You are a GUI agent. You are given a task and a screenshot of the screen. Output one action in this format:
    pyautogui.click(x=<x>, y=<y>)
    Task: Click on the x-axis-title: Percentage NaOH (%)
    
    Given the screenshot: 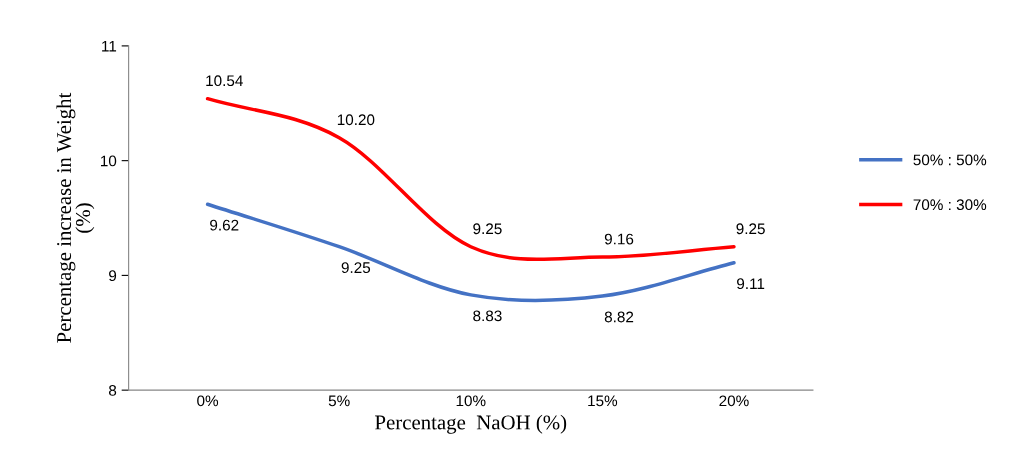 What is the action you would take?
    pyautogui.click(x=471, y=424)
    